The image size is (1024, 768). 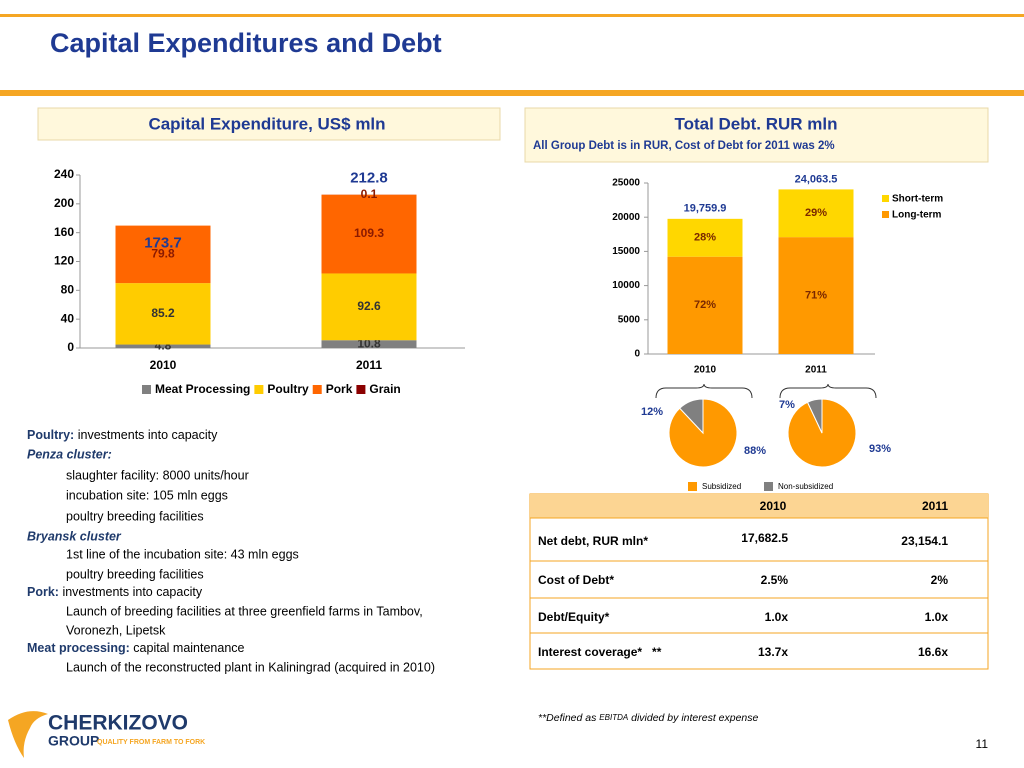 I want to click on cell: 2.5%, so click(x=775, y=580).